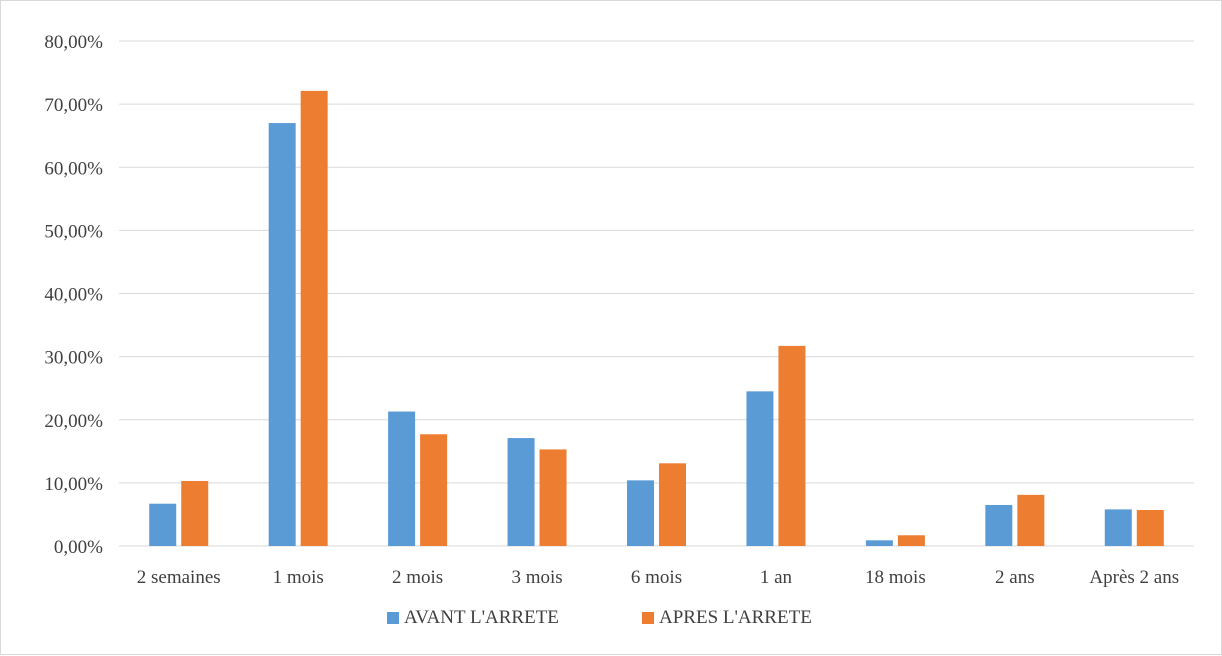 The height and width of the screenshot is (656, 1222). Describe the element at coordinates (735, 617) in the screenshot. I see `legend-label: APRES L'ARRETE` at that location.